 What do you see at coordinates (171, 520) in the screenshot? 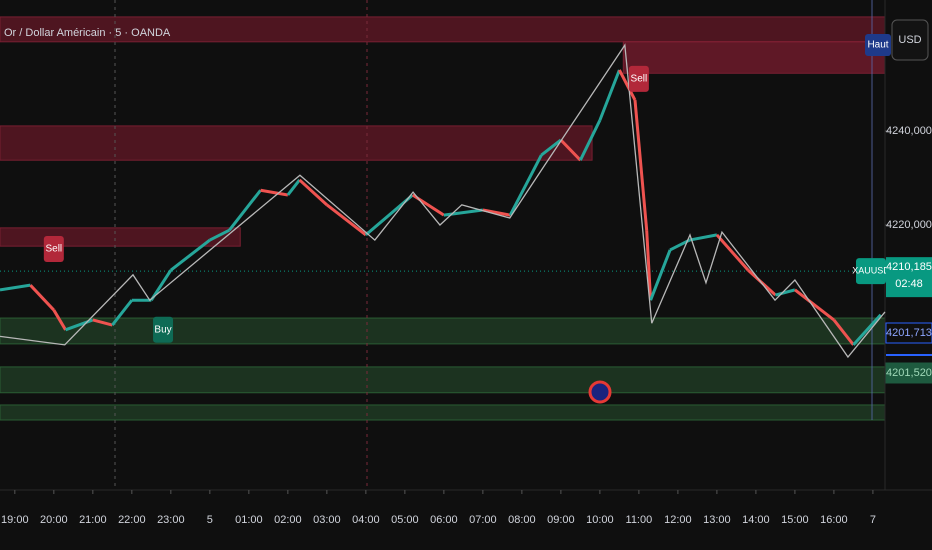
I see `x-tick-label: 23:00` at bounding box center [171, 520].